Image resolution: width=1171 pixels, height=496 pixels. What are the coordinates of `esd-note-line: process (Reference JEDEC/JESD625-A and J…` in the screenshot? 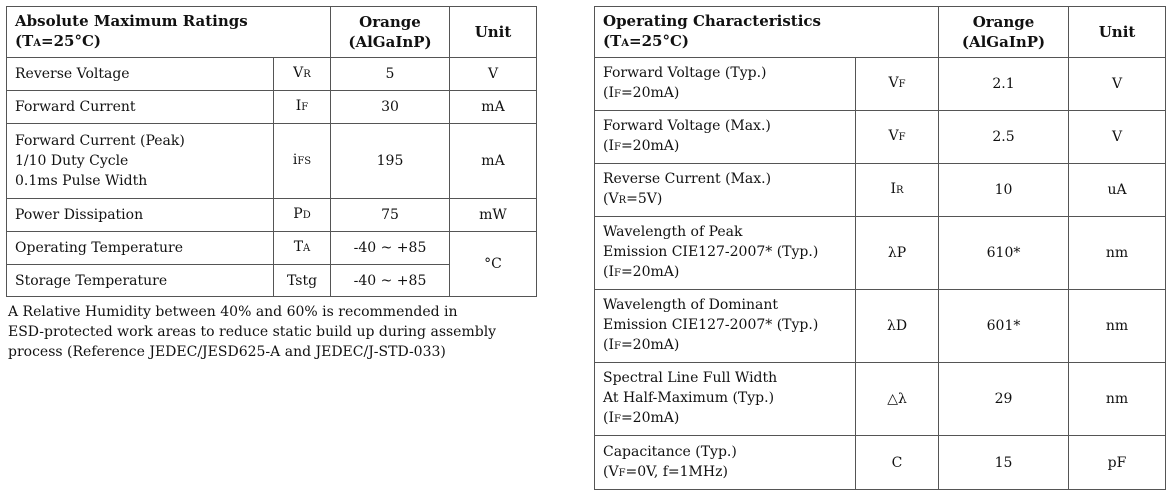 It's located at (227, 352).